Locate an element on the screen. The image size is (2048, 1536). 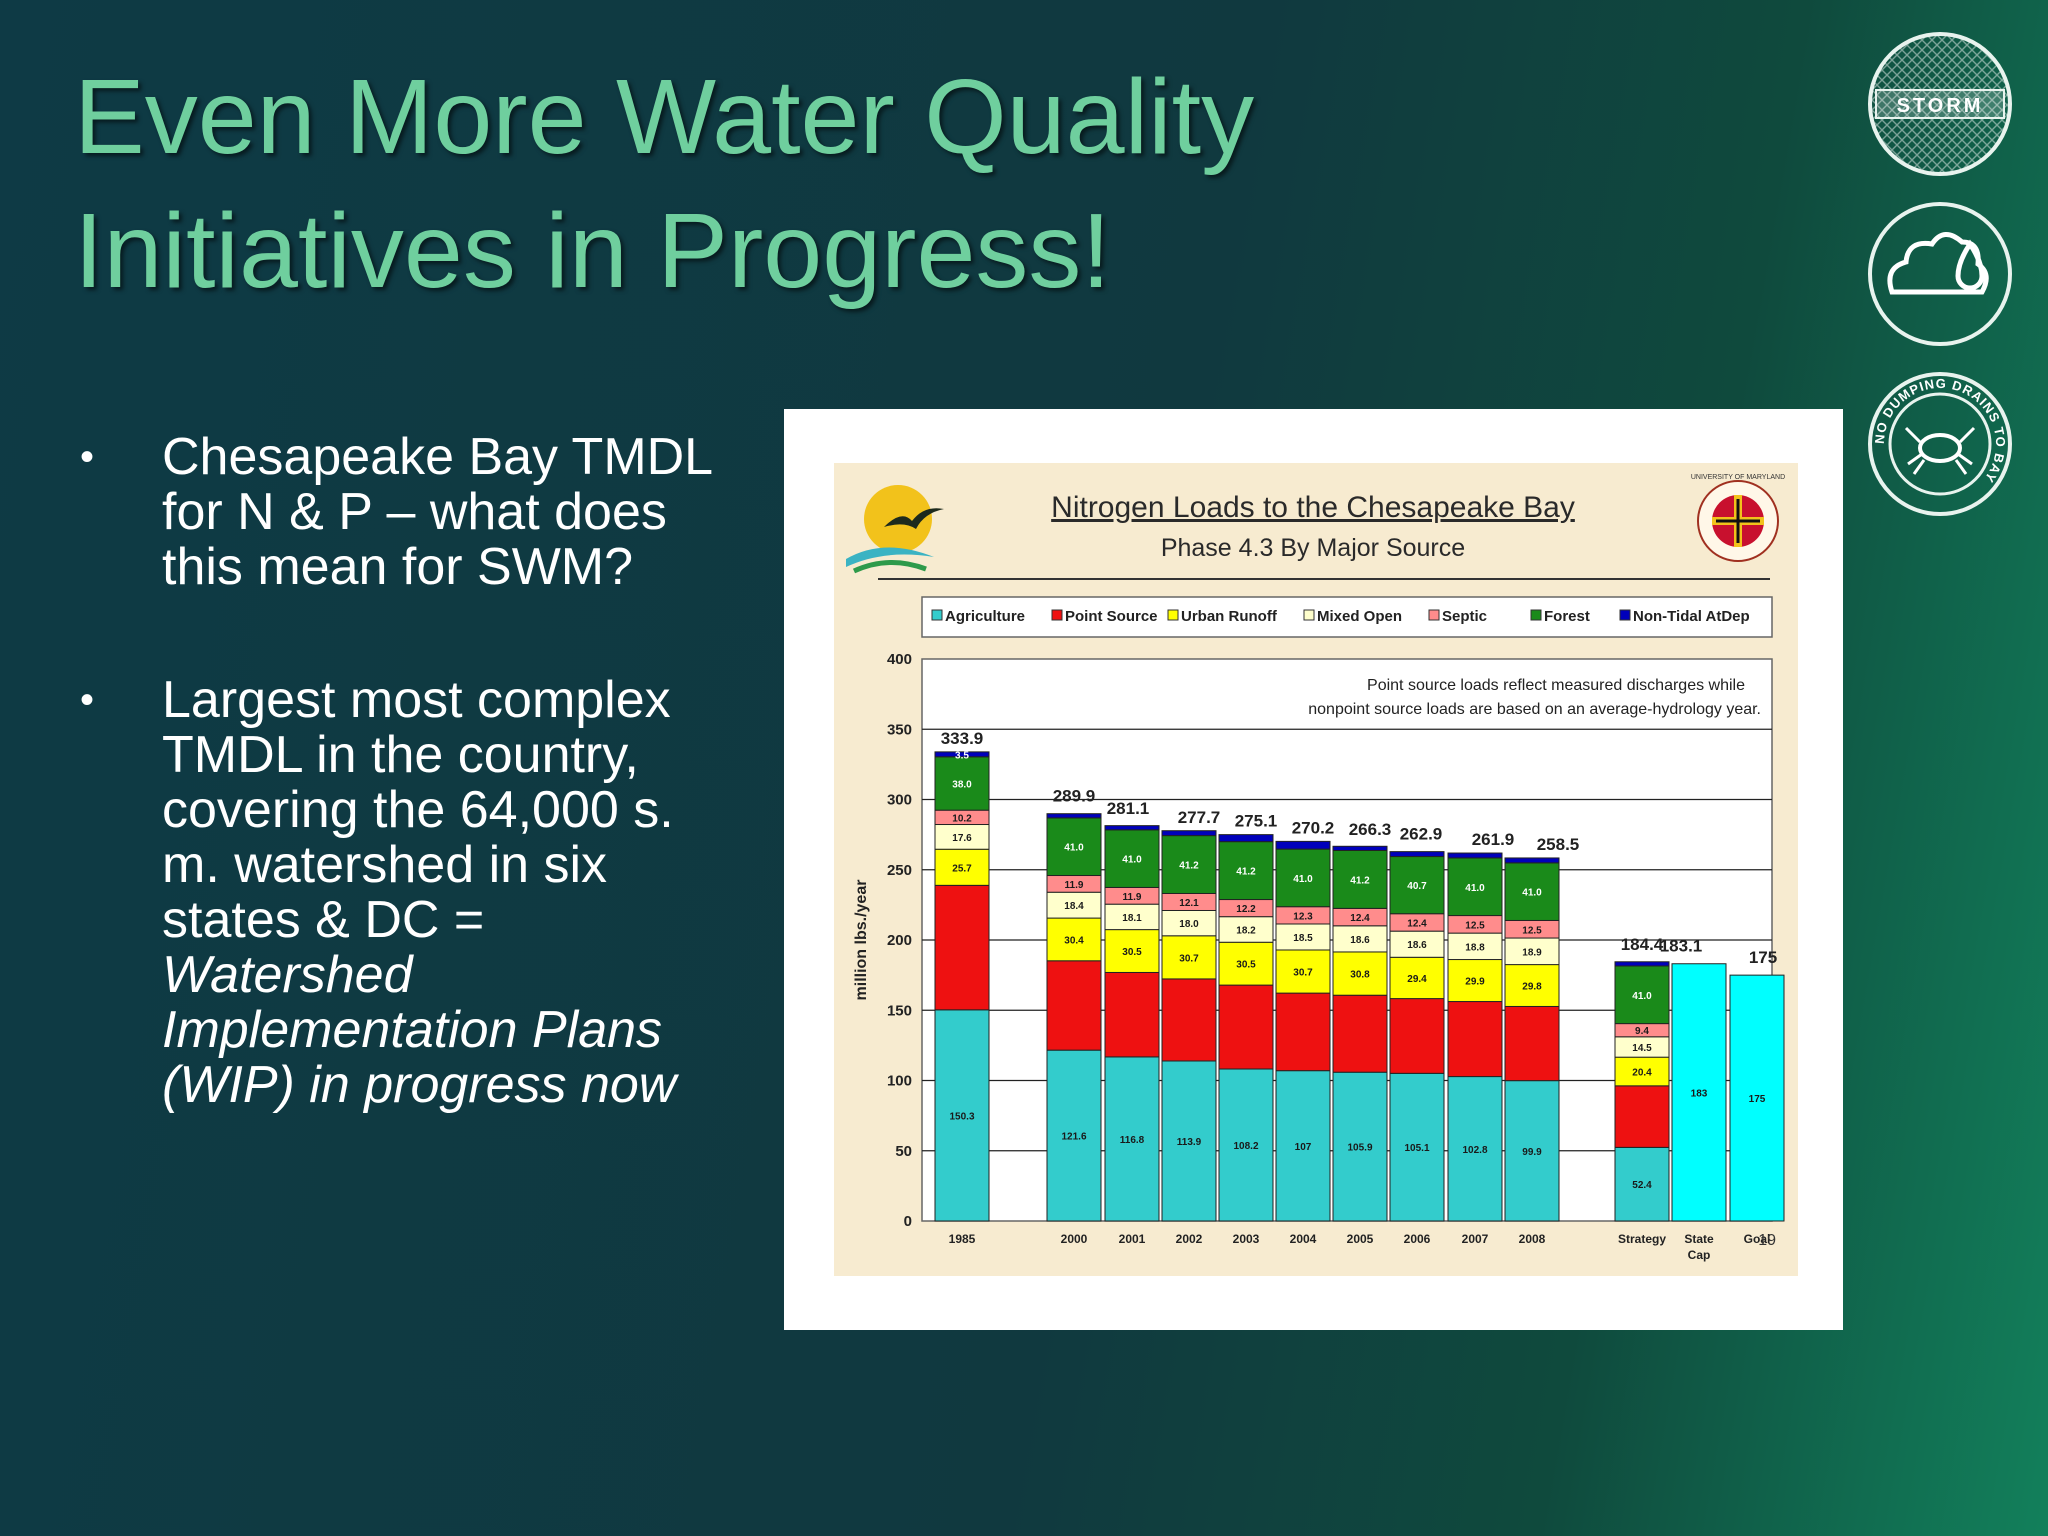
bar-segment-label: 18.2 is located at coordinates (1246, 930).